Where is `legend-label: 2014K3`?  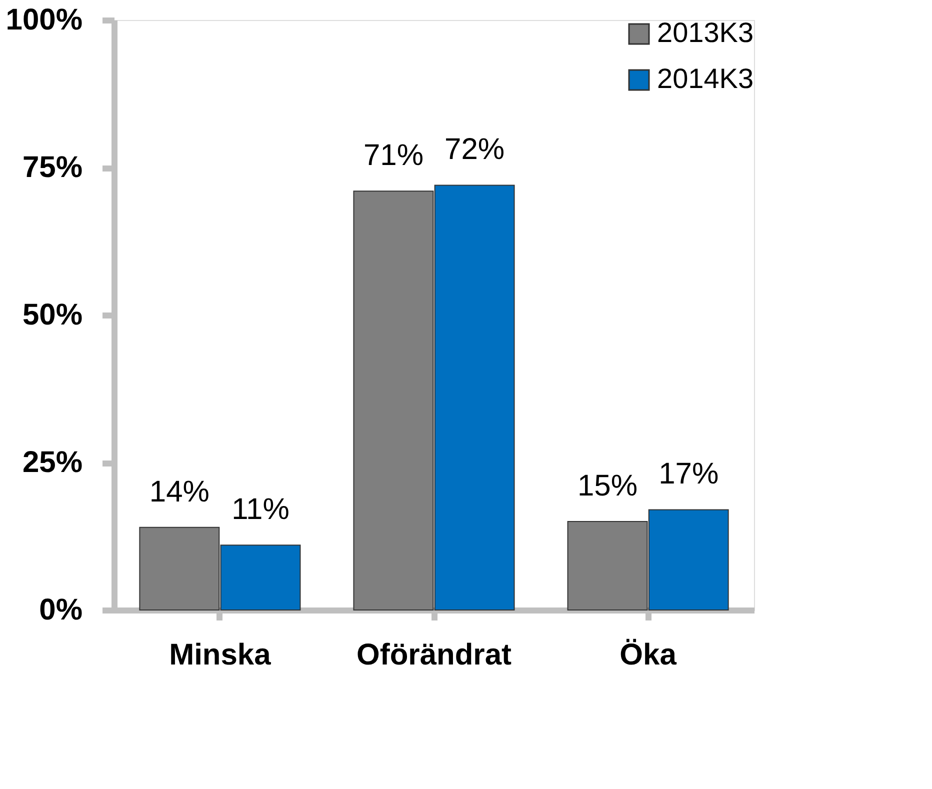
legend-label: 2014K3 is located at coordinates (705, 78).